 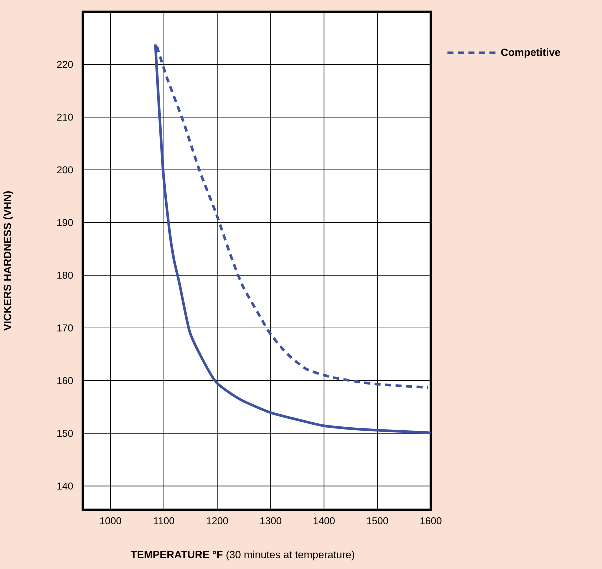 What do you see at coordinates (65, 64) in the screenshot?
I see `y-tick-label: 220` at bounding box center [65, 64].